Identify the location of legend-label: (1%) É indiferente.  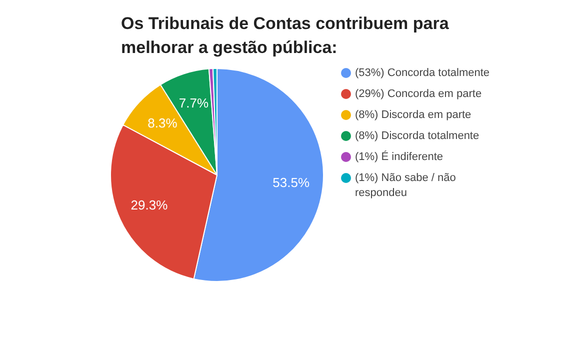
(399, 157).